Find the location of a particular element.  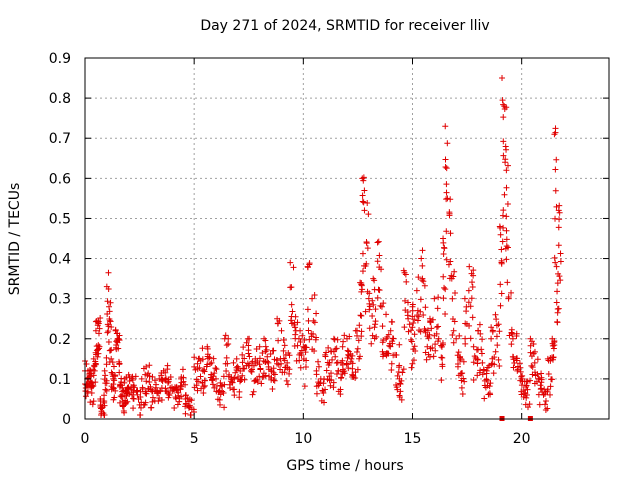

y-tick-label: 0.9 is located at coordinates (60, 59).